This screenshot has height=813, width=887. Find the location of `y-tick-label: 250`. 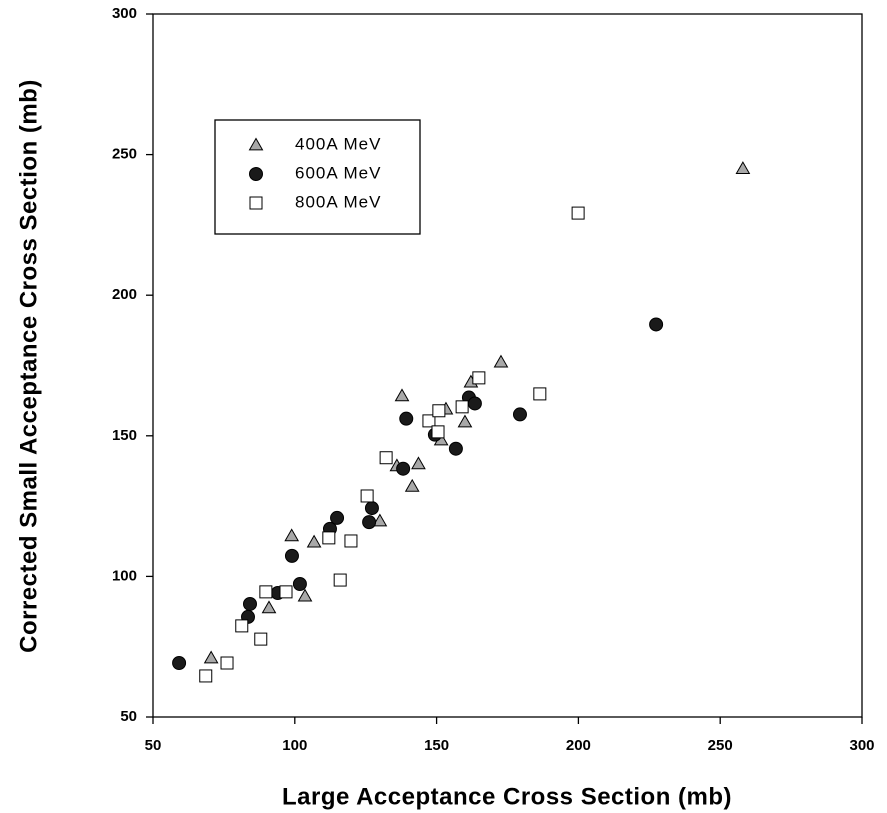

y-tick-label: 250 is located at coordinates (124, 154).